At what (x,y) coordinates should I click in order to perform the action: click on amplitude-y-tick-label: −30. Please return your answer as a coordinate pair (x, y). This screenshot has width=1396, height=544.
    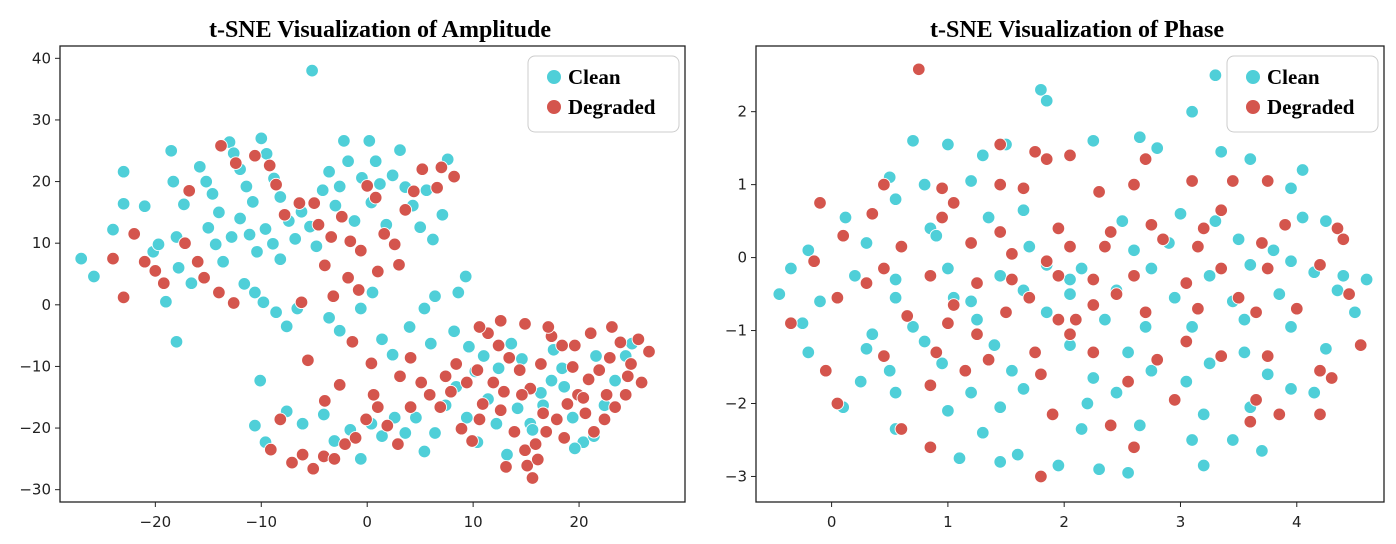
    Looking at the image, I should click on (35, 490).